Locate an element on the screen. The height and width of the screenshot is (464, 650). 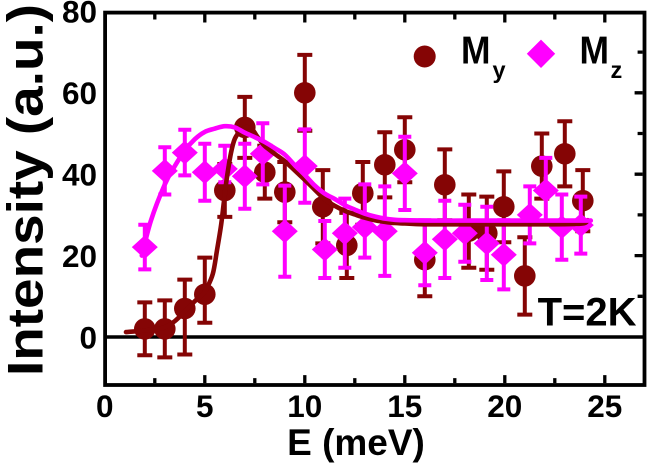
svg-text: 80 is located at coordinates (79, 15).